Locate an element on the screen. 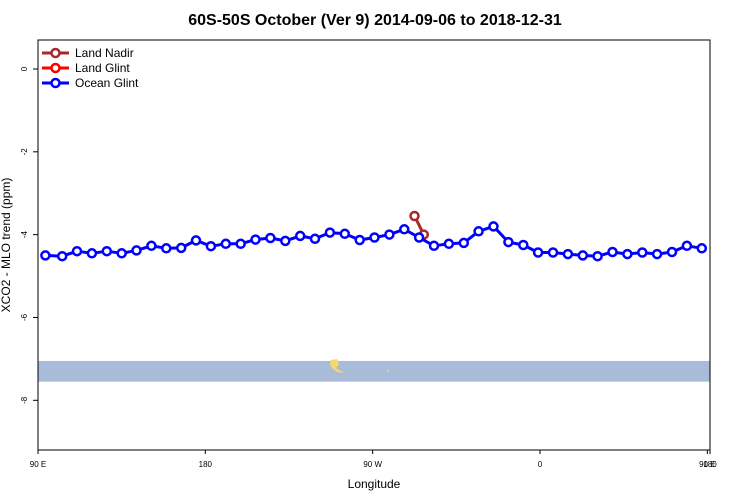 Image resolution: width=750 pixels, height=500 pixels. x-tick-label: 90 W is located at coordinates (372, 464).